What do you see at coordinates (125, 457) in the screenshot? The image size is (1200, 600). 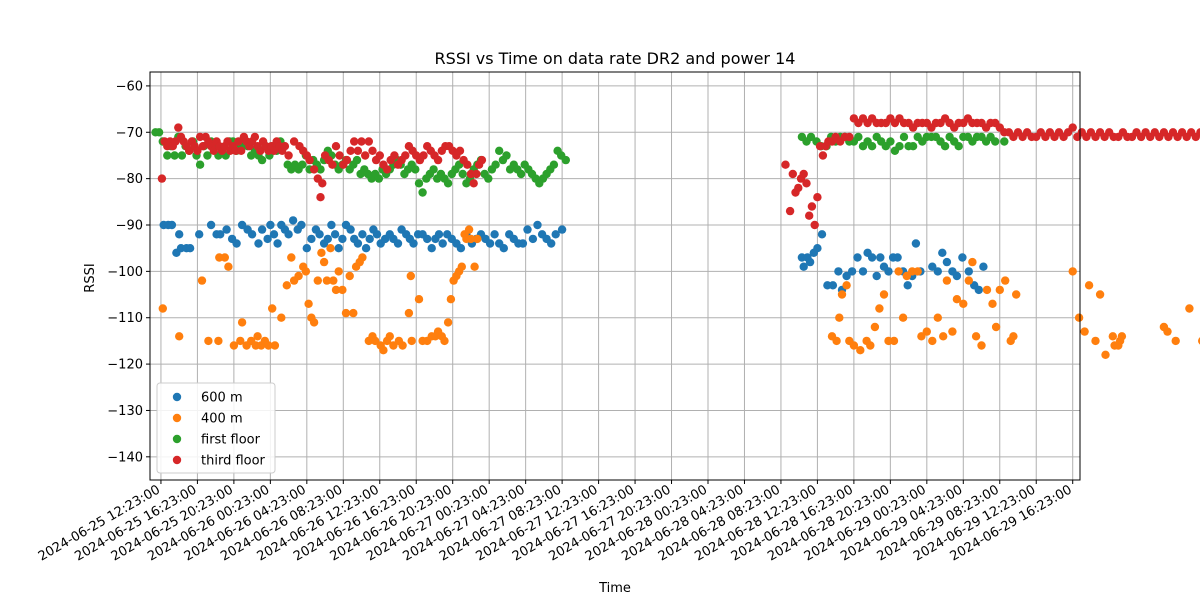 I see `y-tick-label: −140` at bounding box center [125, 457].